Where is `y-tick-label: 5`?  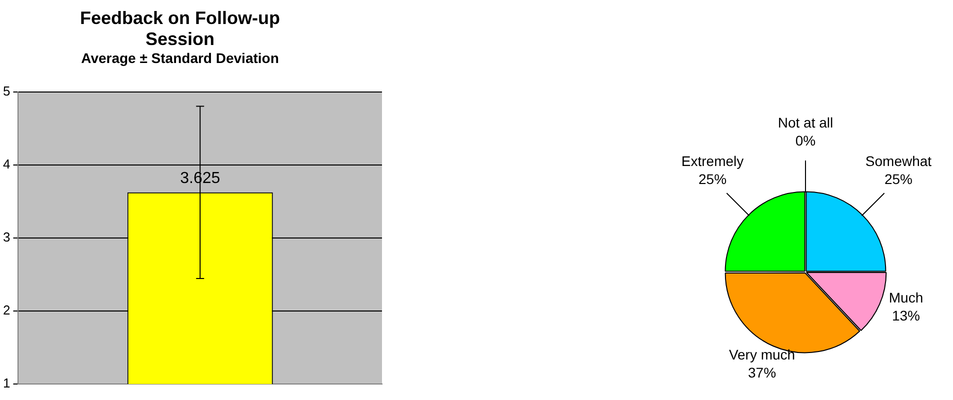
y-tick-label: 5 is located at coordinates (6, 91).